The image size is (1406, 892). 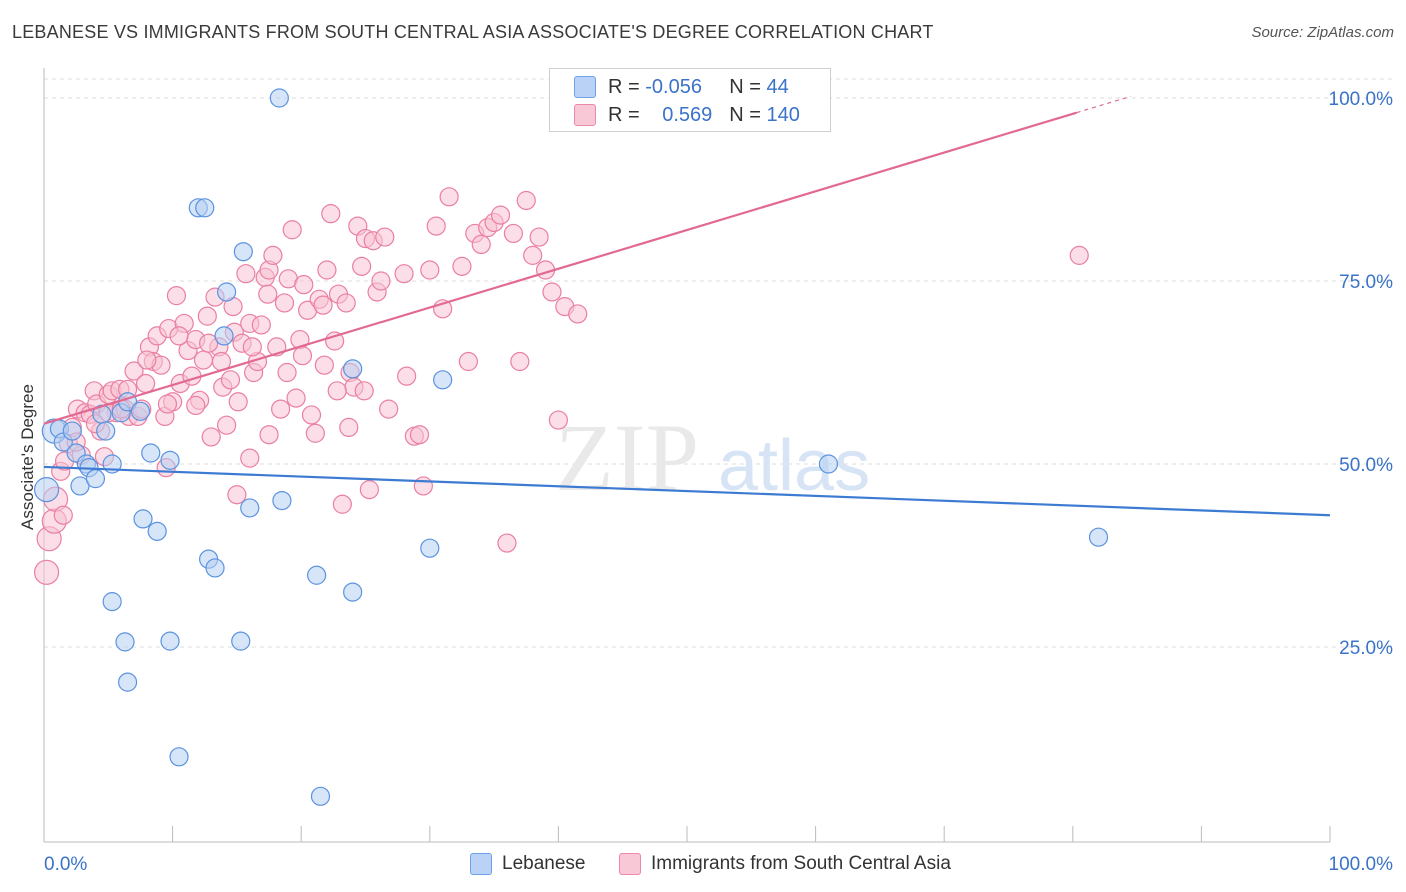 I want to click on bottom-swatch-south-central-asia, so click(x=630, y=864).